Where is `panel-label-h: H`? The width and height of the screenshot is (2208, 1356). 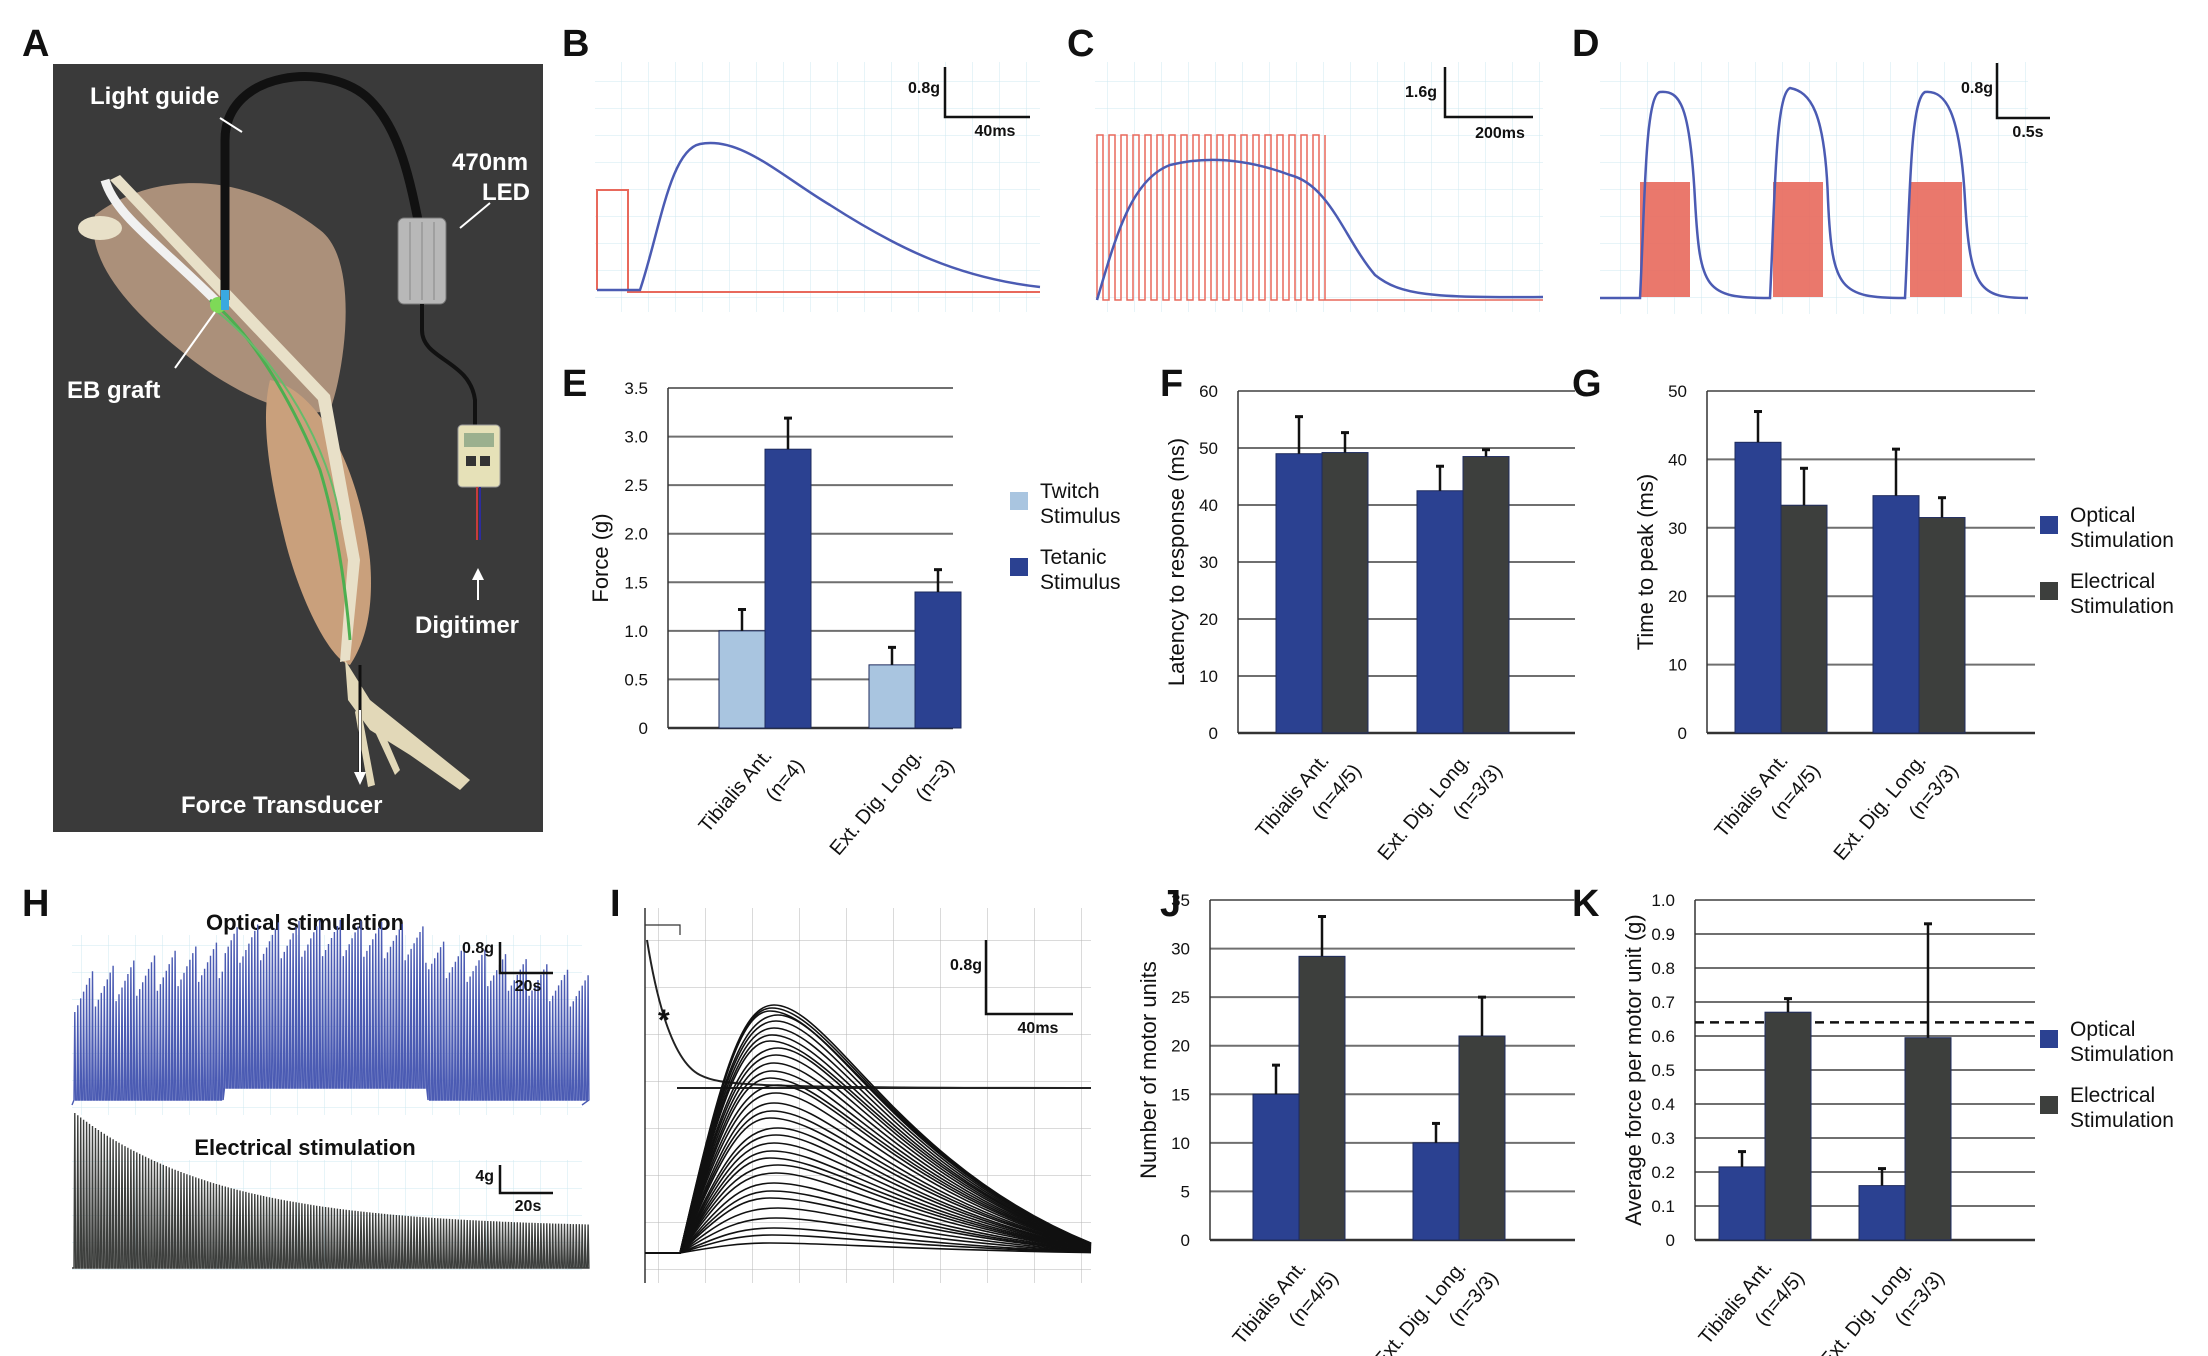
panel-label-h: H is located at coordinates (35, 904).